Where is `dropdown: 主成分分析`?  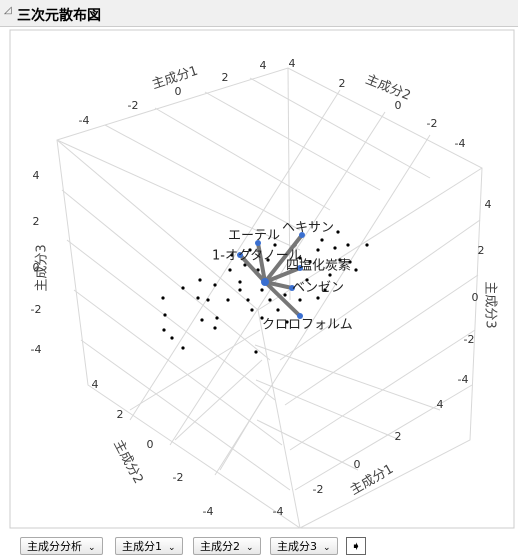 dropdown: 主成分分析 is located at coordinates (61, 546).